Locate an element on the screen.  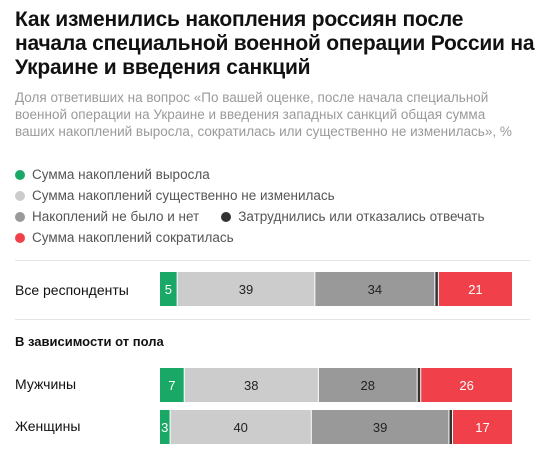
bar-all-grew is located at coordinates (168, 289).